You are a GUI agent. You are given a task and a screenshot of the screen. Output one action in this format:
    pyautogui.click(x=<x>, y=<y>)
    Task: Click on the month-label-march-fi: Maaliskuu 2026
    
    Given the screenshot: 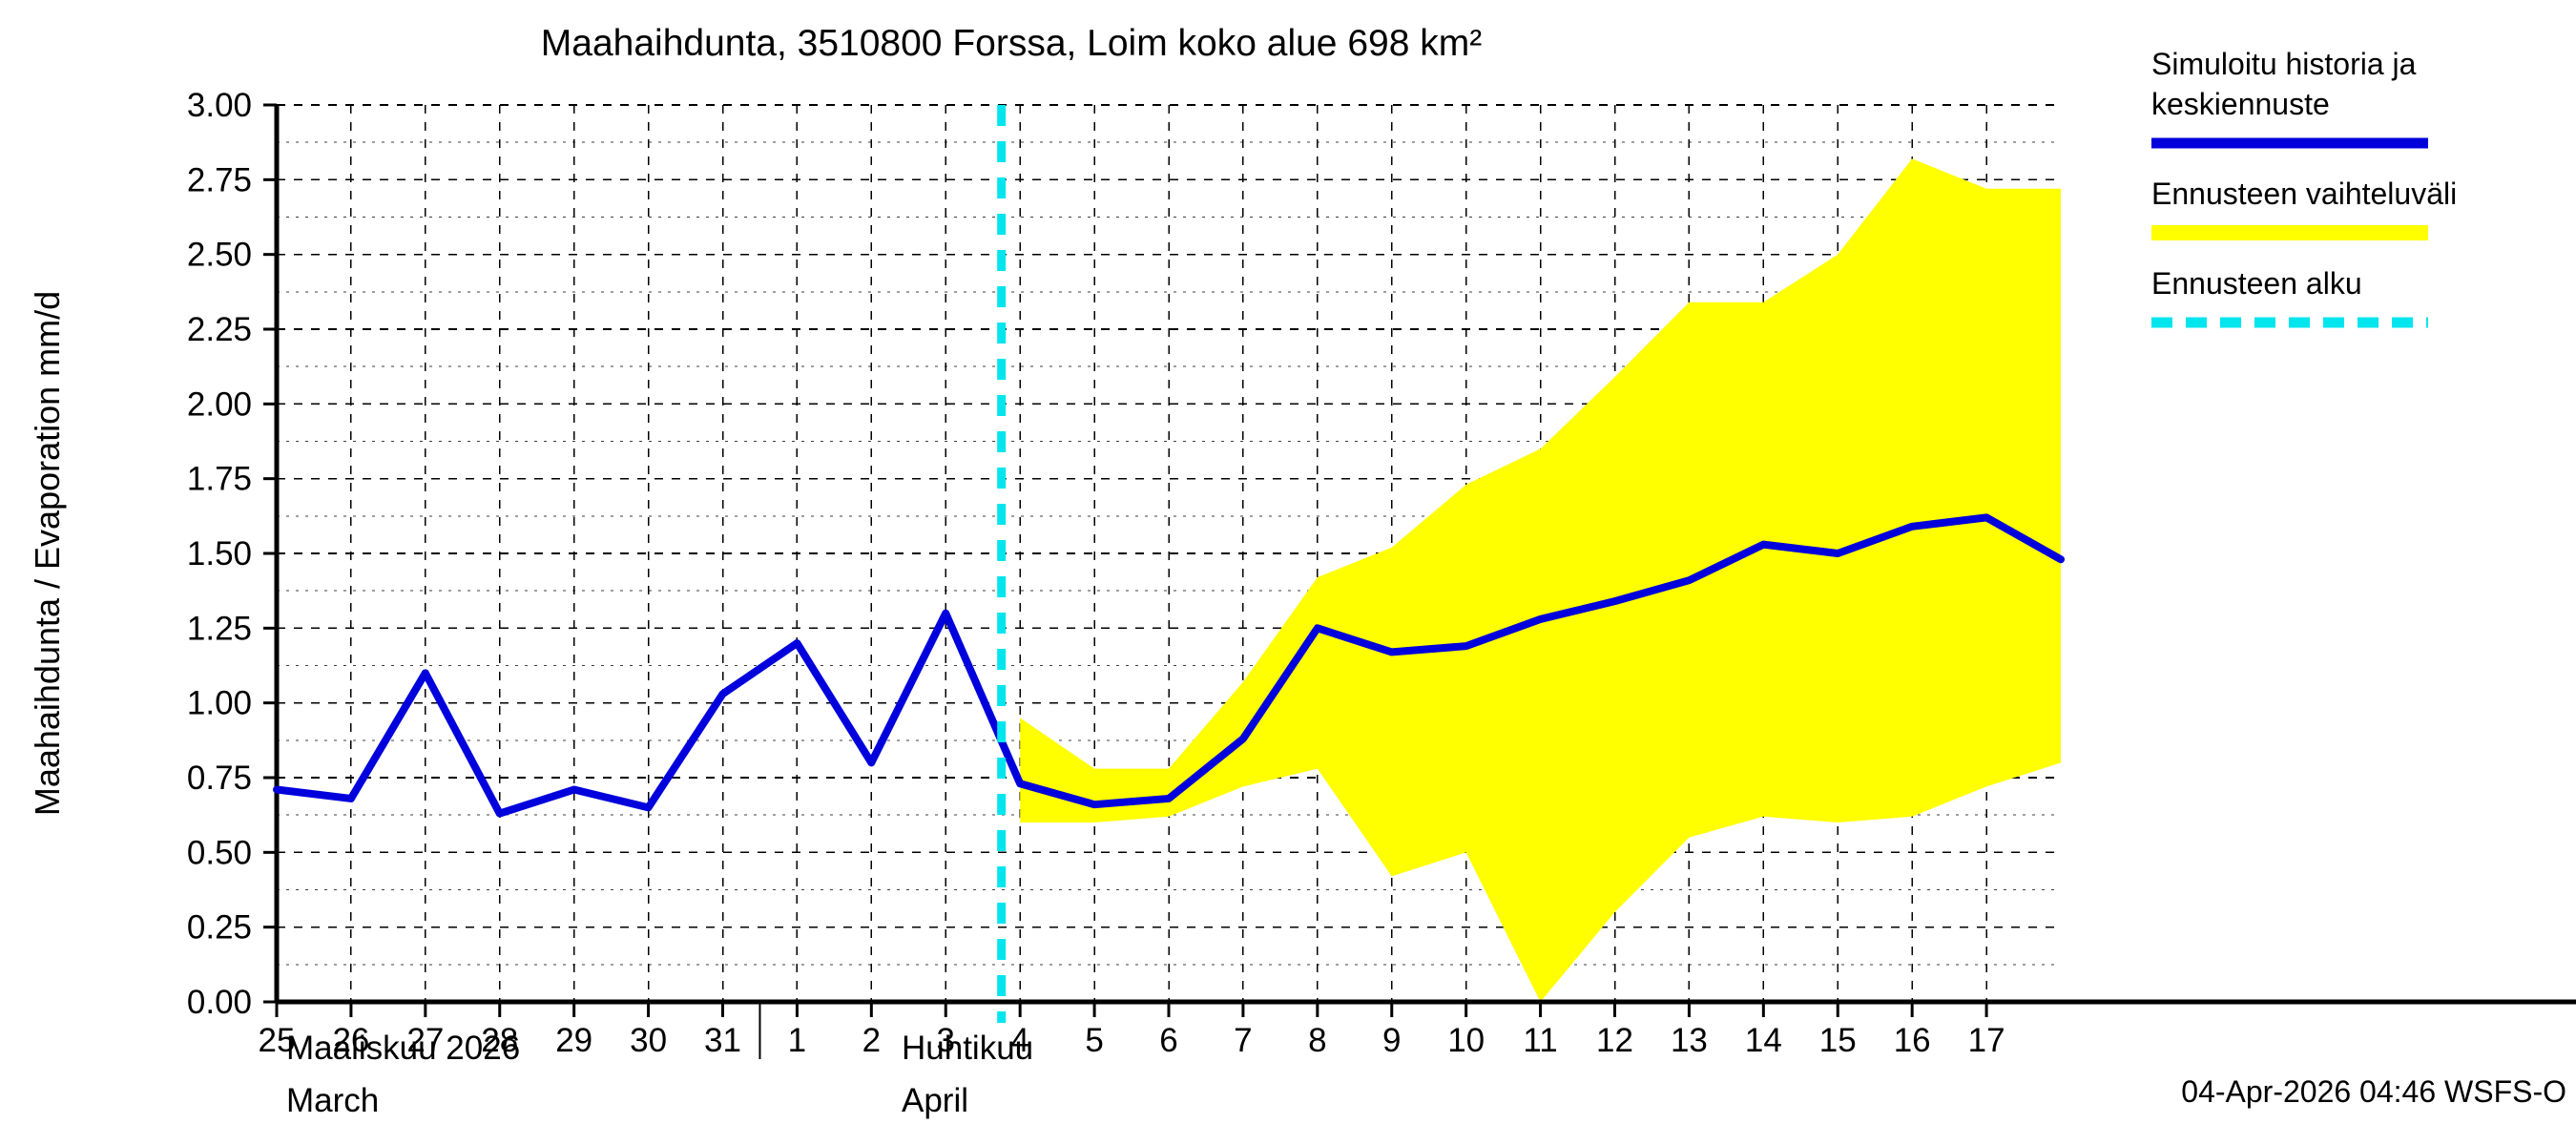 What is the action you would take?
    pyautogui.click(x=403, y=1048)
    